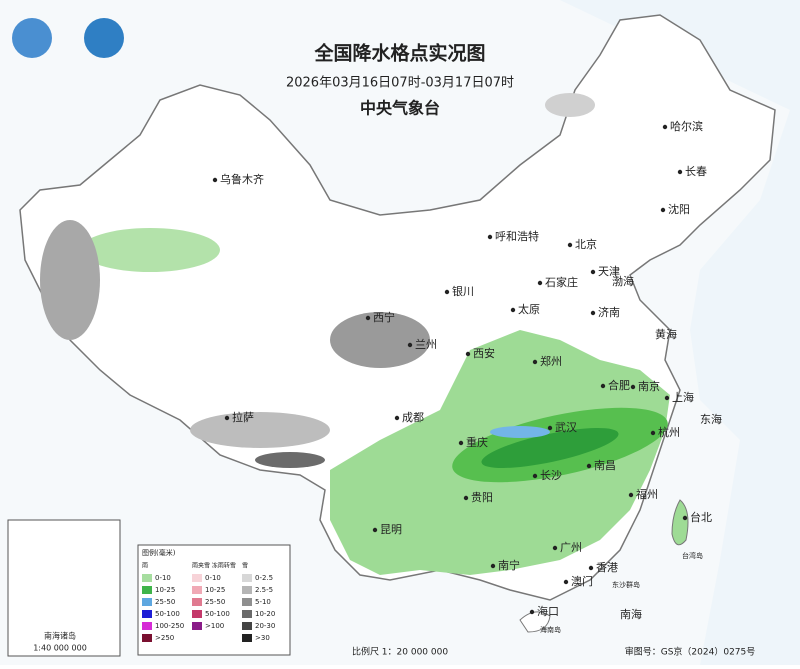 The height and width of the screenshot is (669, 800). Describe the element at coordinates (64, 588) in the screenshot. I see `inset-box` at that location.